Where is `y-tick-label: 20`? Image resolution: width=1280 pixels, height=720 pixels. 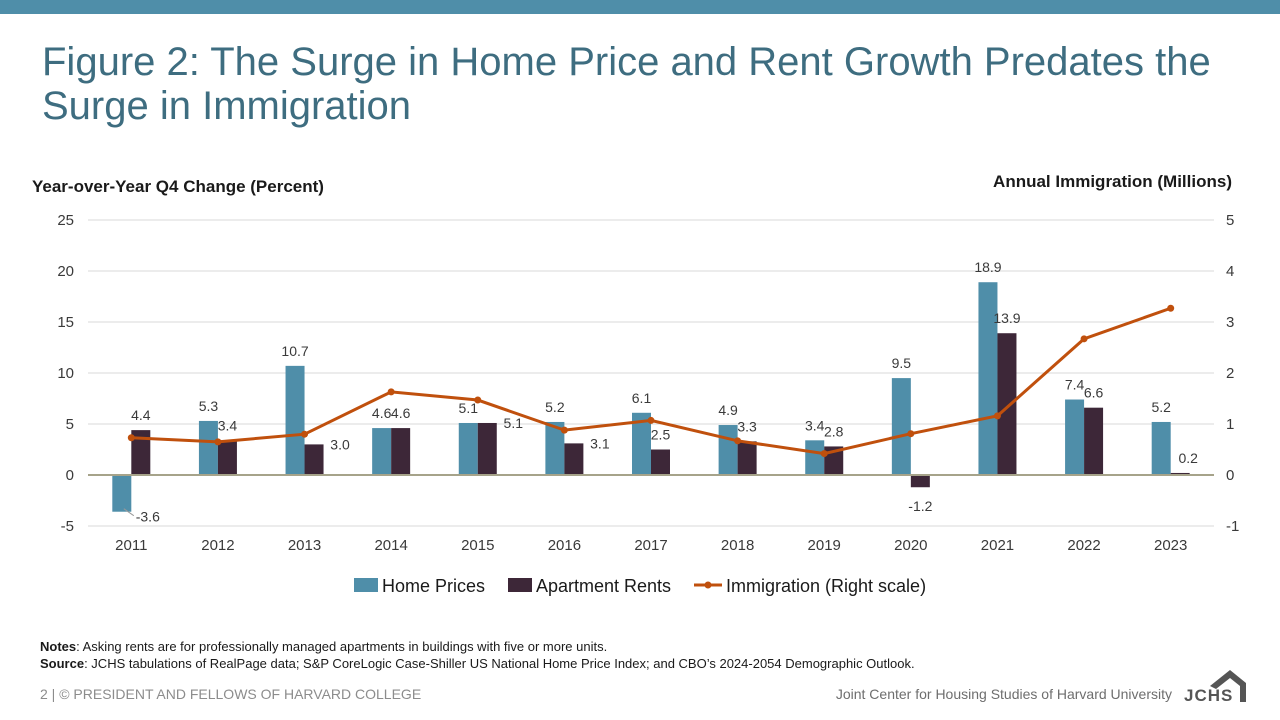
y-tick-label: 20 is located at coordinates (65, 271).